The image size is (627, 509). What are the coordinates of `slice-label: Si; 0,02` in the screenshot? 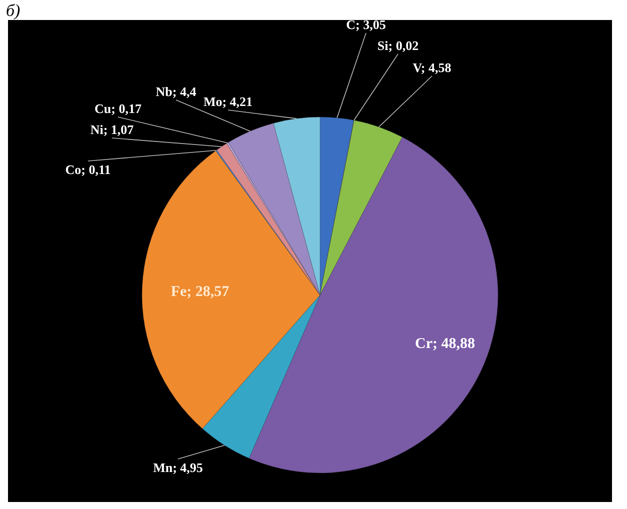 It's located at (398, 45).